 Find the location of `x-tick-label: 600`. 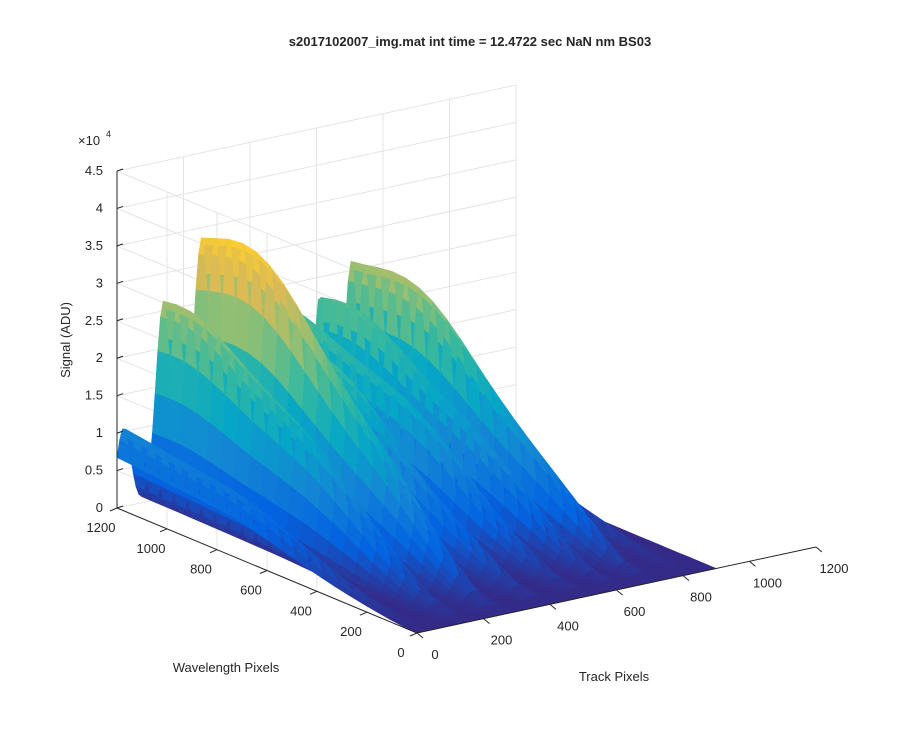

x-tick-label: 600 is located at coordinates (635, 611).